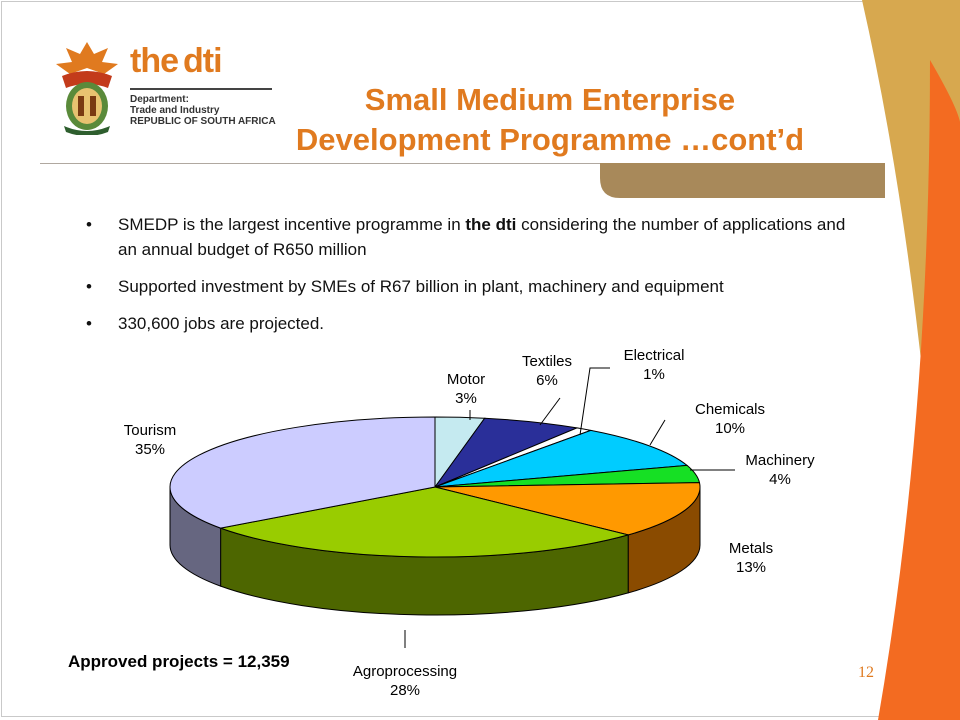  I want to click on data-label-electrical-value: 1%, so click(654, 374).